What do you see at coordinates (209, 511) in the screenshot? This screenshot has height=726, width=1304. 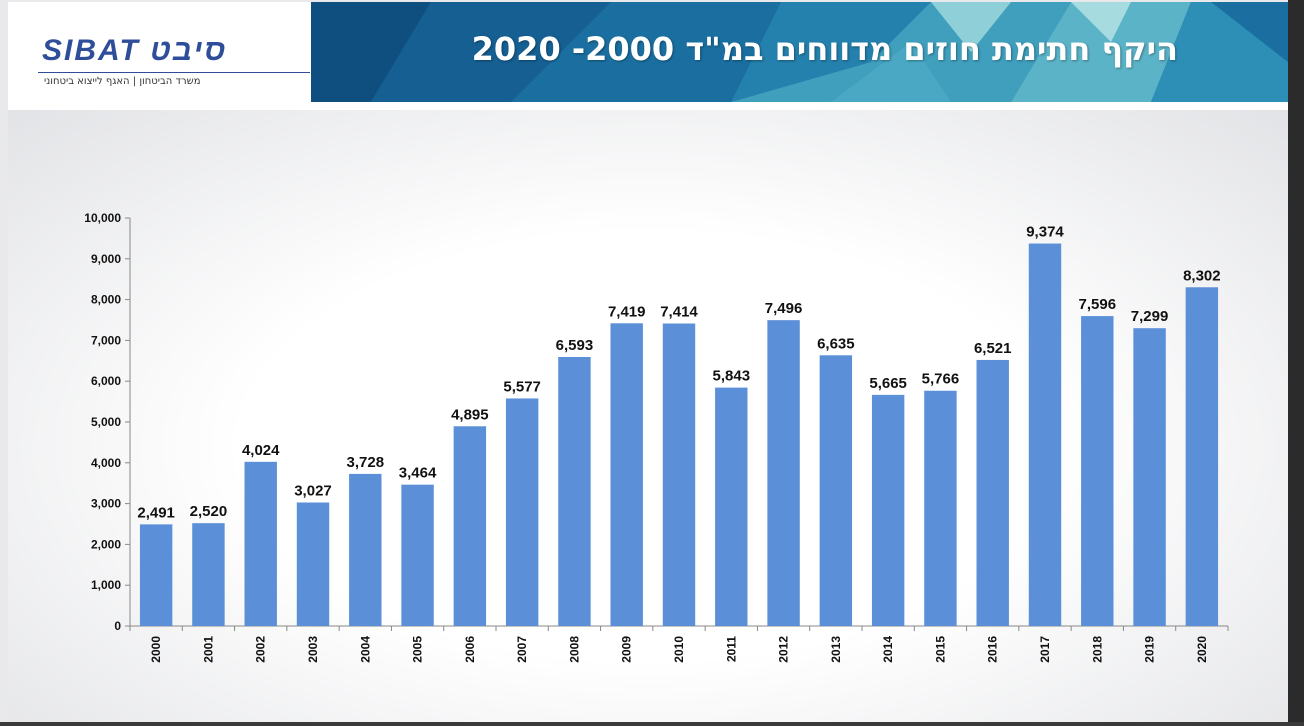 I see `data-label-2001: 2,520` at bounding box center [209, 511].